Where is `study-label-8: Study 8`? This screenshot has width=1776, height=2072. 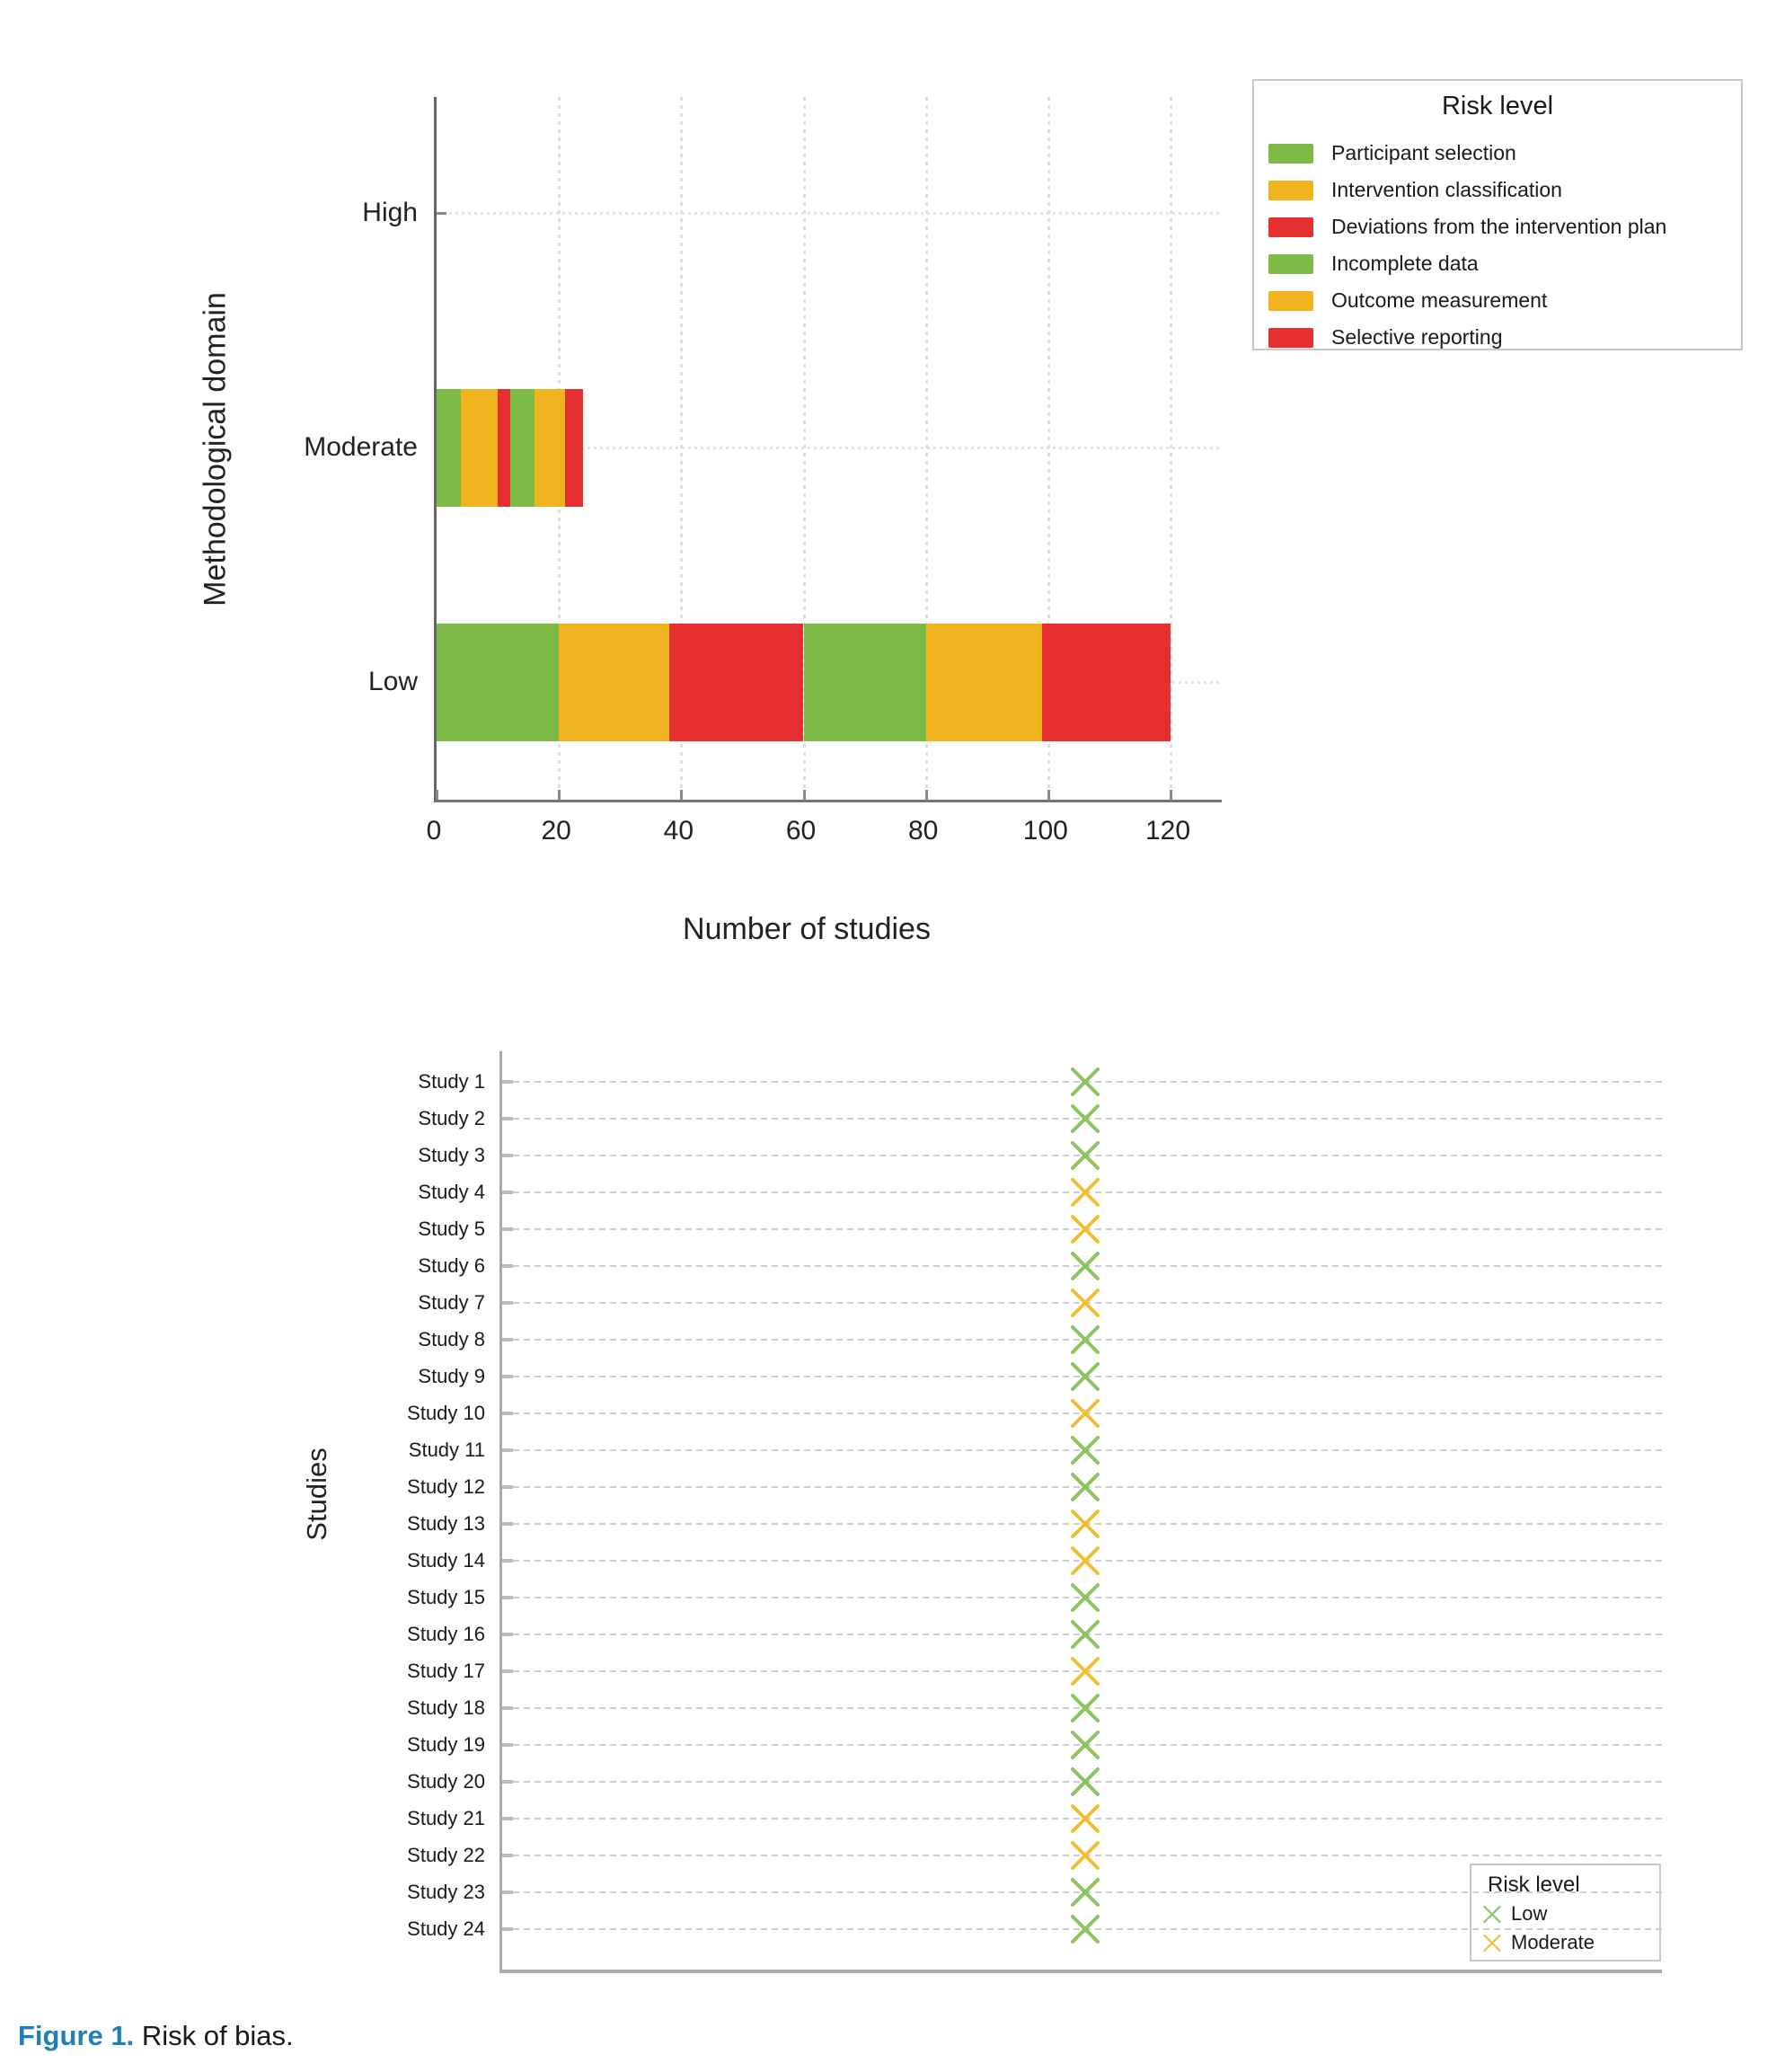 study-label-8: Study 8 is located at coordinates (451, 1339).